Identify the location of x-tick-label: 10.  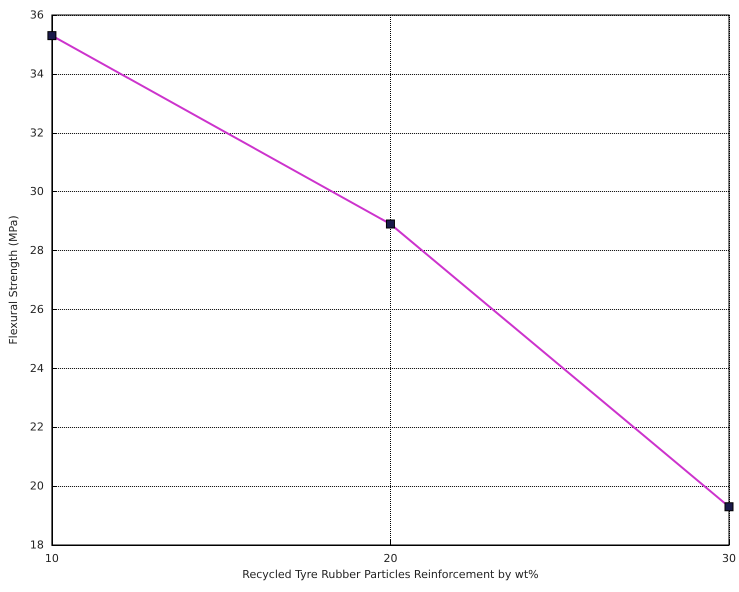
(51, 558).